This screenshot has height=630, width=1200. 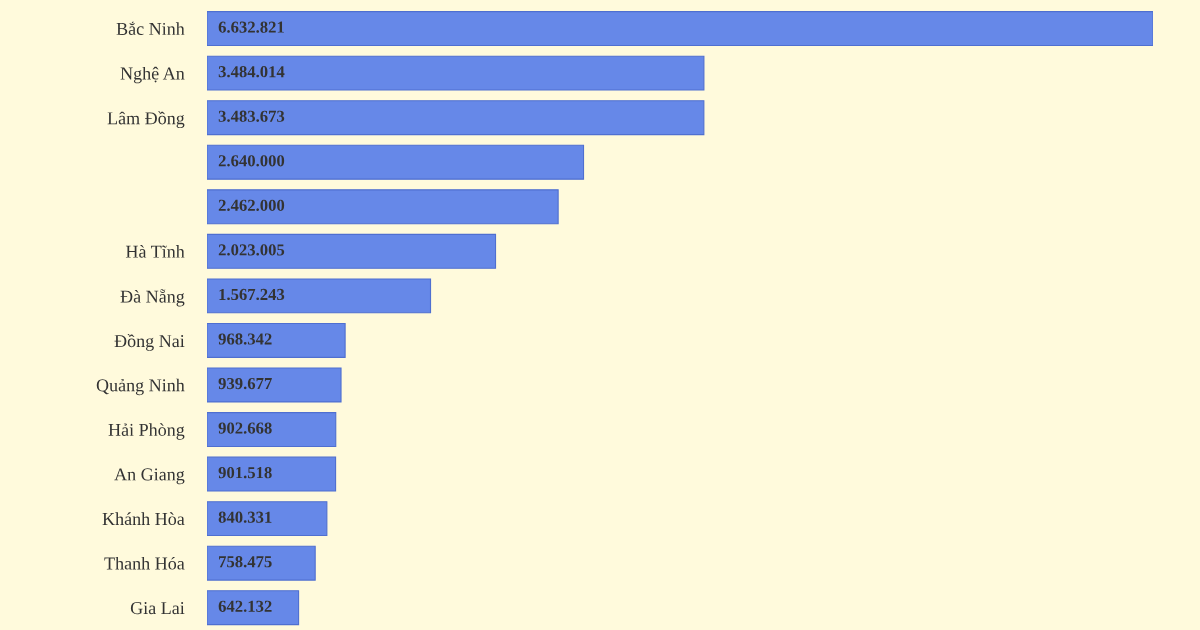 I want to click on y-tick-label: Bắc Ninh, so click(x=150, y=28).